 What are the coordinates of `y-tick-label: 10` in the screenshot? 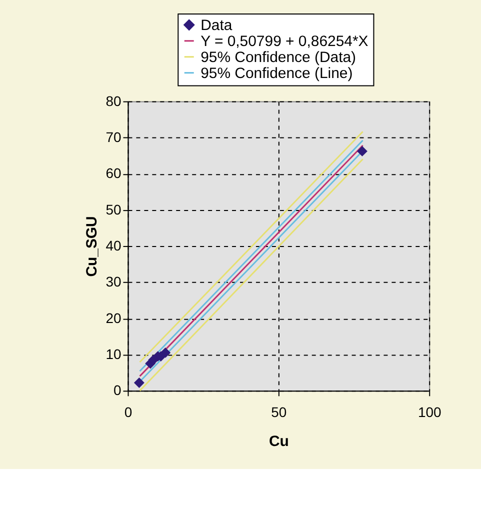 It's located at (114, 354).